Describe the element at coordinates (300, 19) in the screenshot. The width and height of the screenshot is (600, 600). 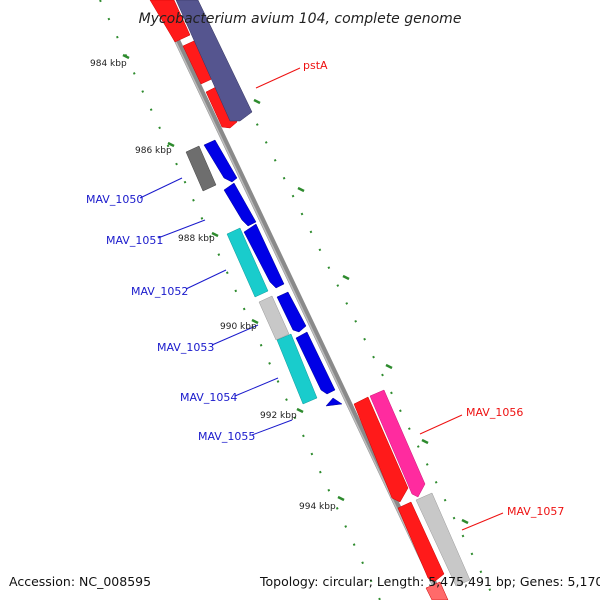
I see `genome-title: Mycobacterium avium 104, complete genome` at that location.